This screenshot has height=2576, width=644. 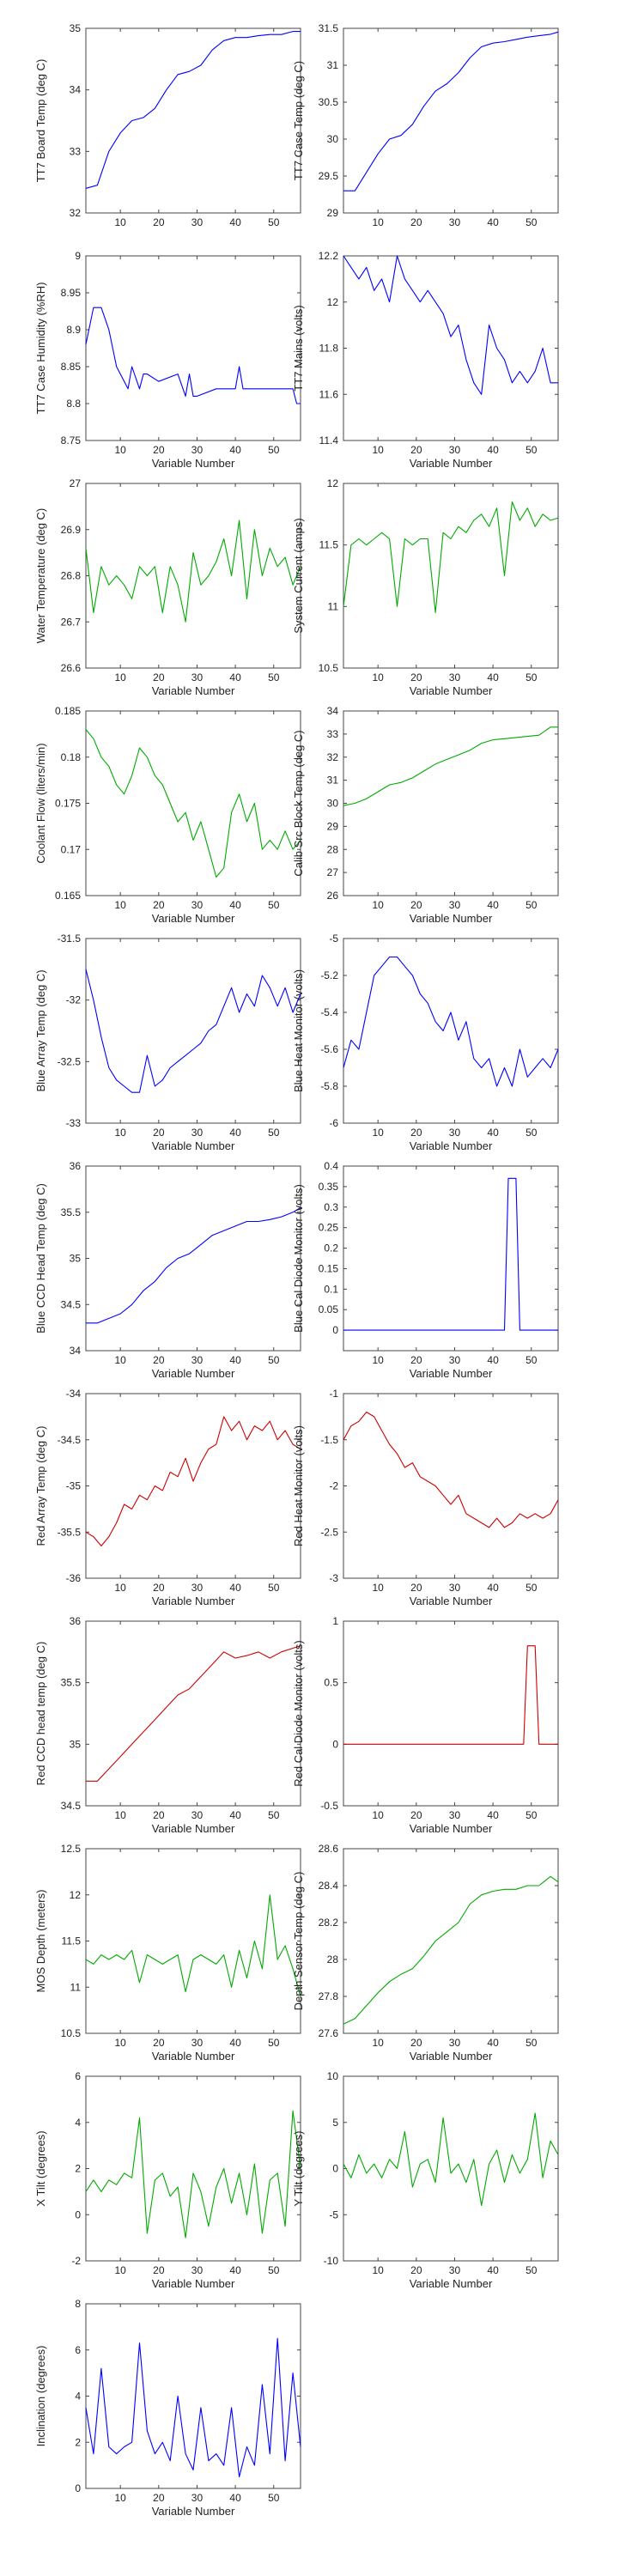 What do you see at coordinates (329, 1187) in the screenshot?
I see `y-tick-label: 0.35` at bounding box center [329, 1187].